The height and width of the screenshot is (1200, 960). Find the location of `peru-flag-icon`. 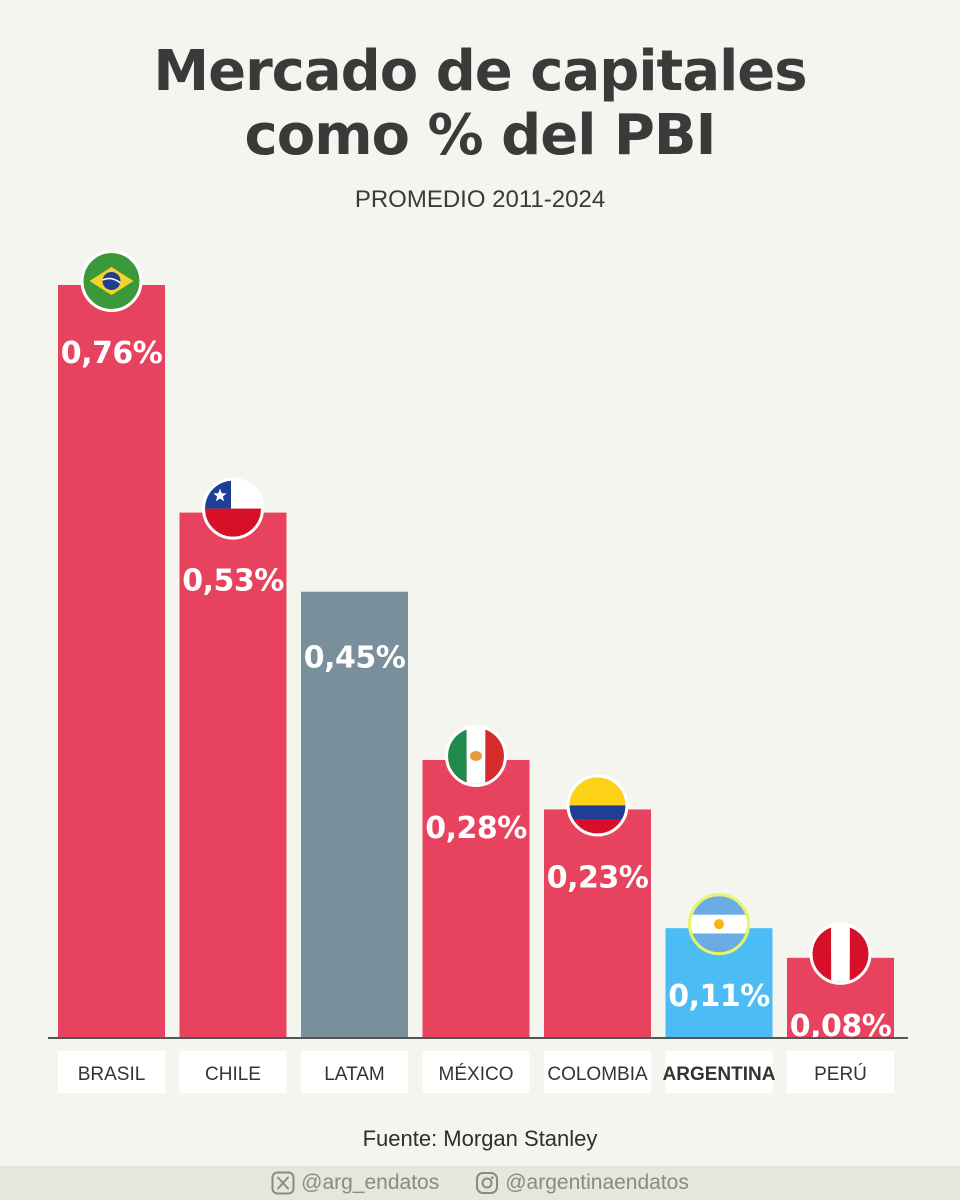

peru-flag-icon is located at coordinates (840, 953).